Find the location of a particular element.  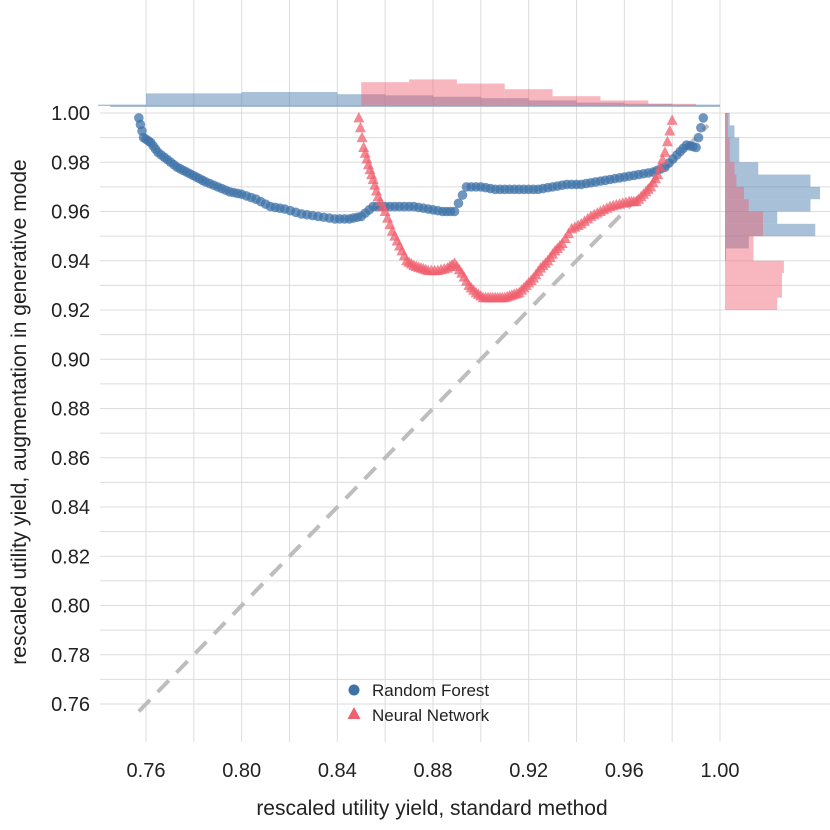

x-tick-label: 1.00 is located at coordinates (720, 771).